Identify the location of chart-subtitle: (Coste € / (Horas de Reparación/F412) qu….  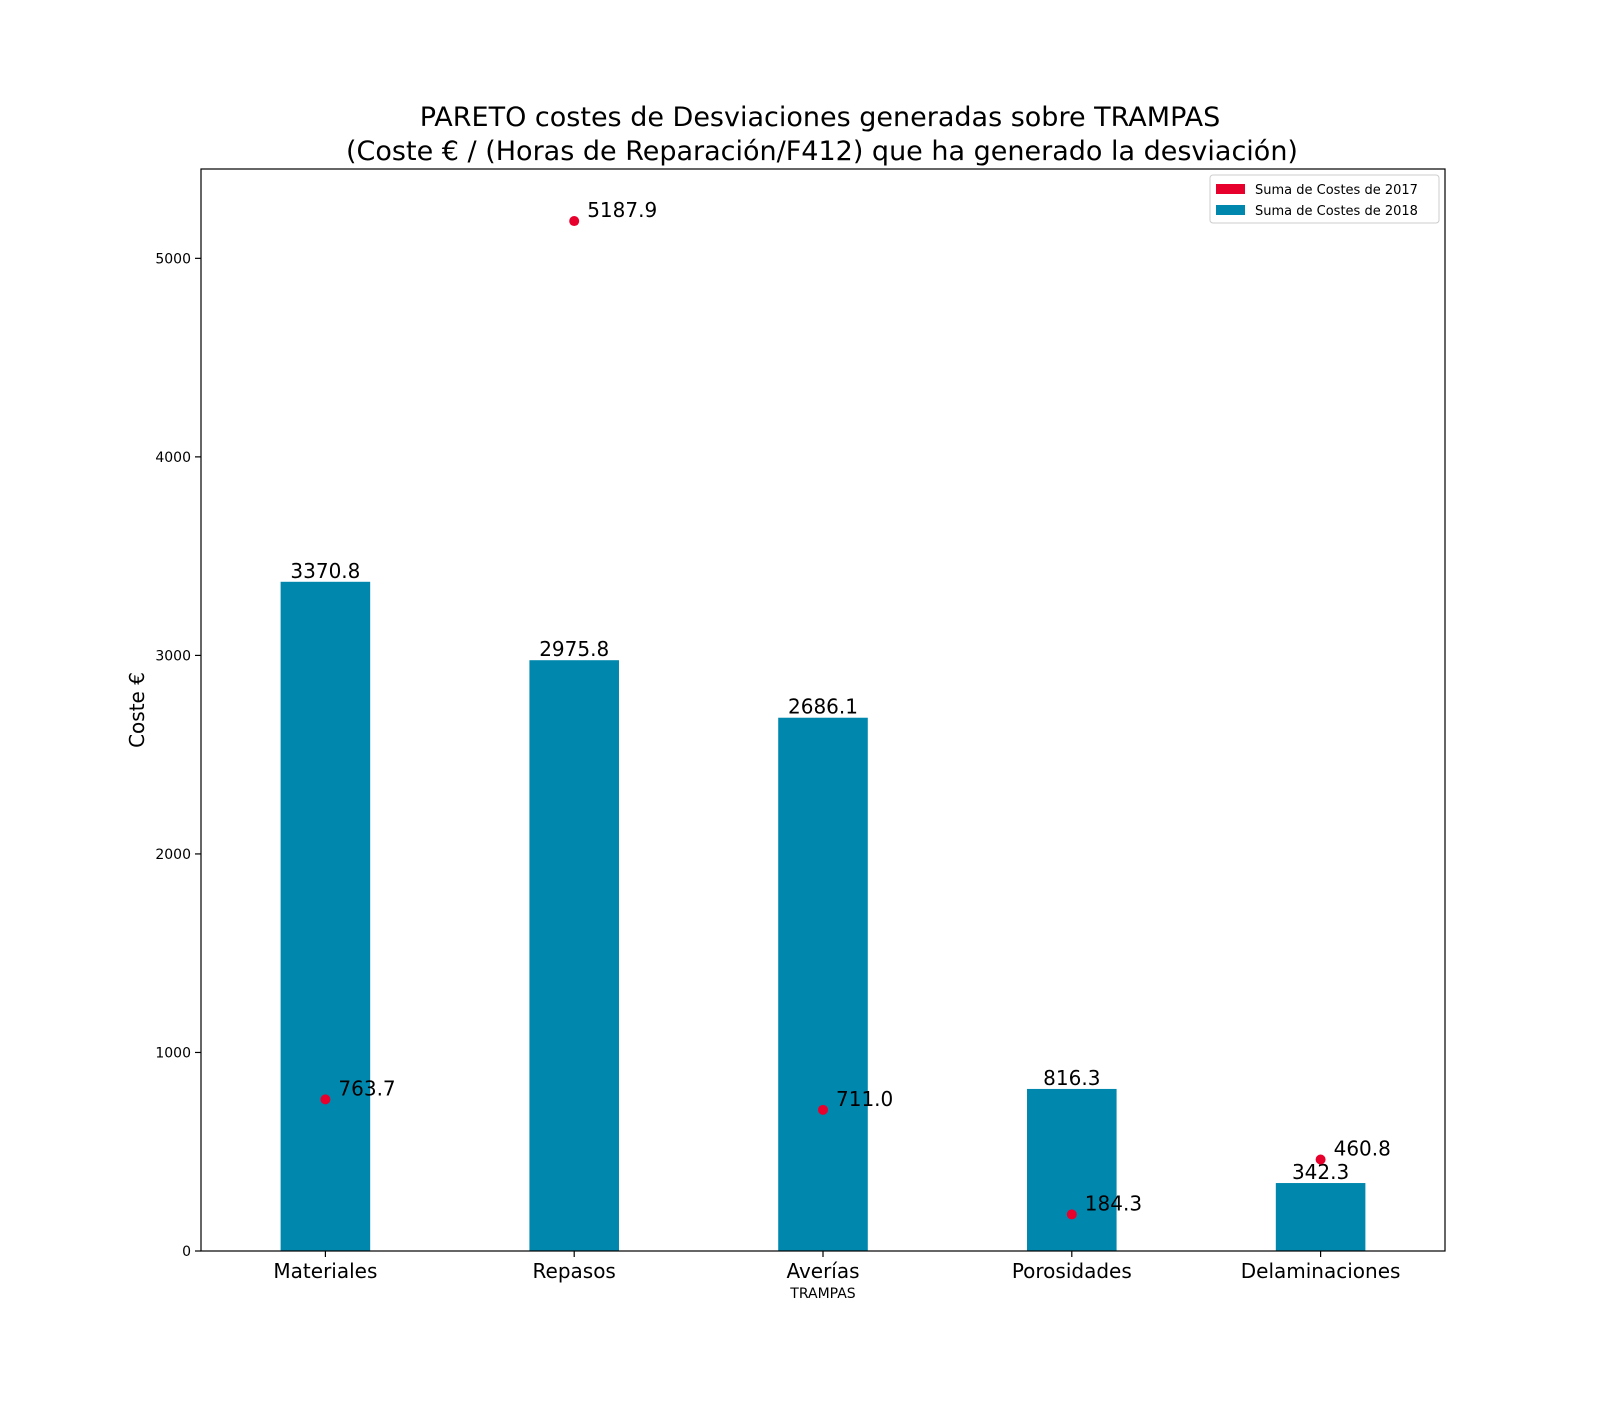
(822, 151).